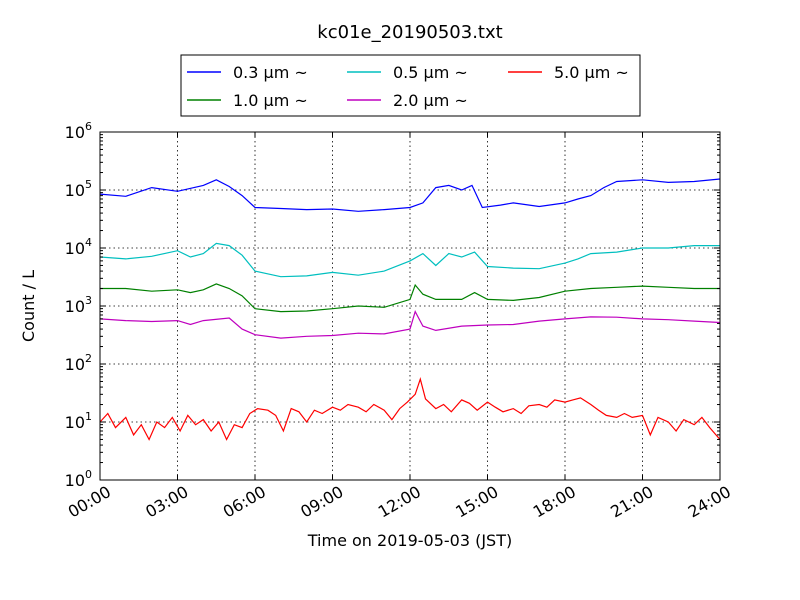  What do you see at coordinates (631, 502) in the screenshot?
I see `x-tick-label: 21:00` at bounding box center [631, 502].